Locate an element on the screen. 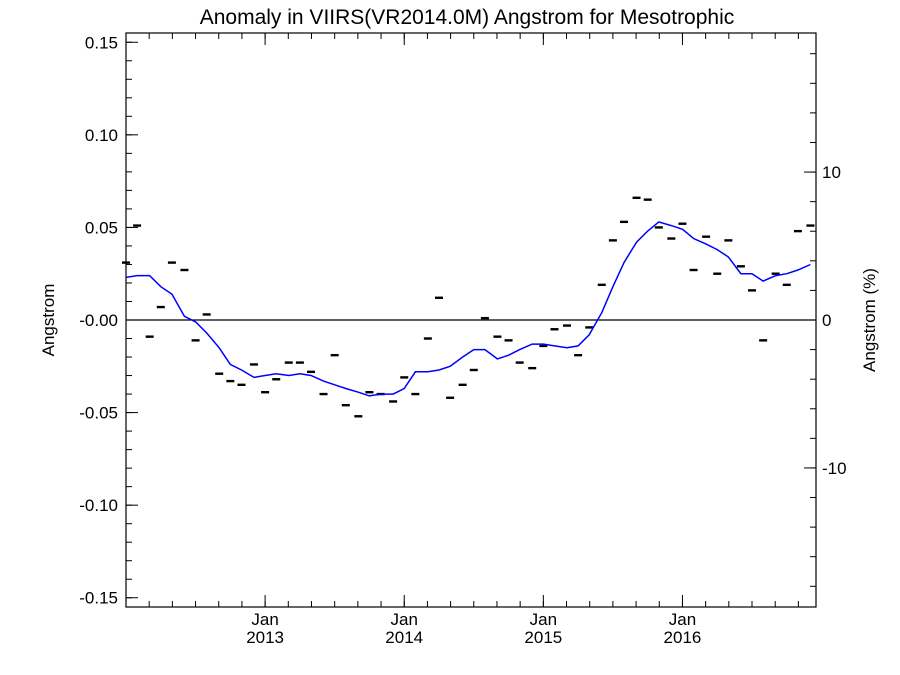 This screenshot has width=900, height=675. x-tick-label-year: 2013 is located at coordinates (265, 637).